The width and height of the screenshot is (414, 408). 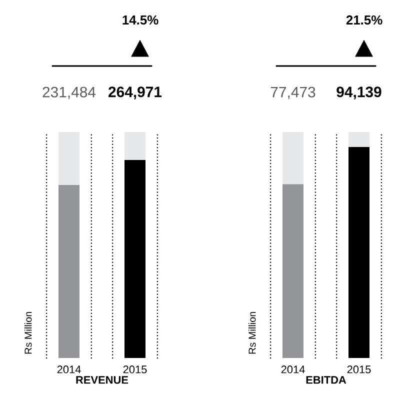 What do you see at coordinates (102, 380) in the screenshot?
I see `x-axis-title: REVENUE` at bounding box center [102, 380].